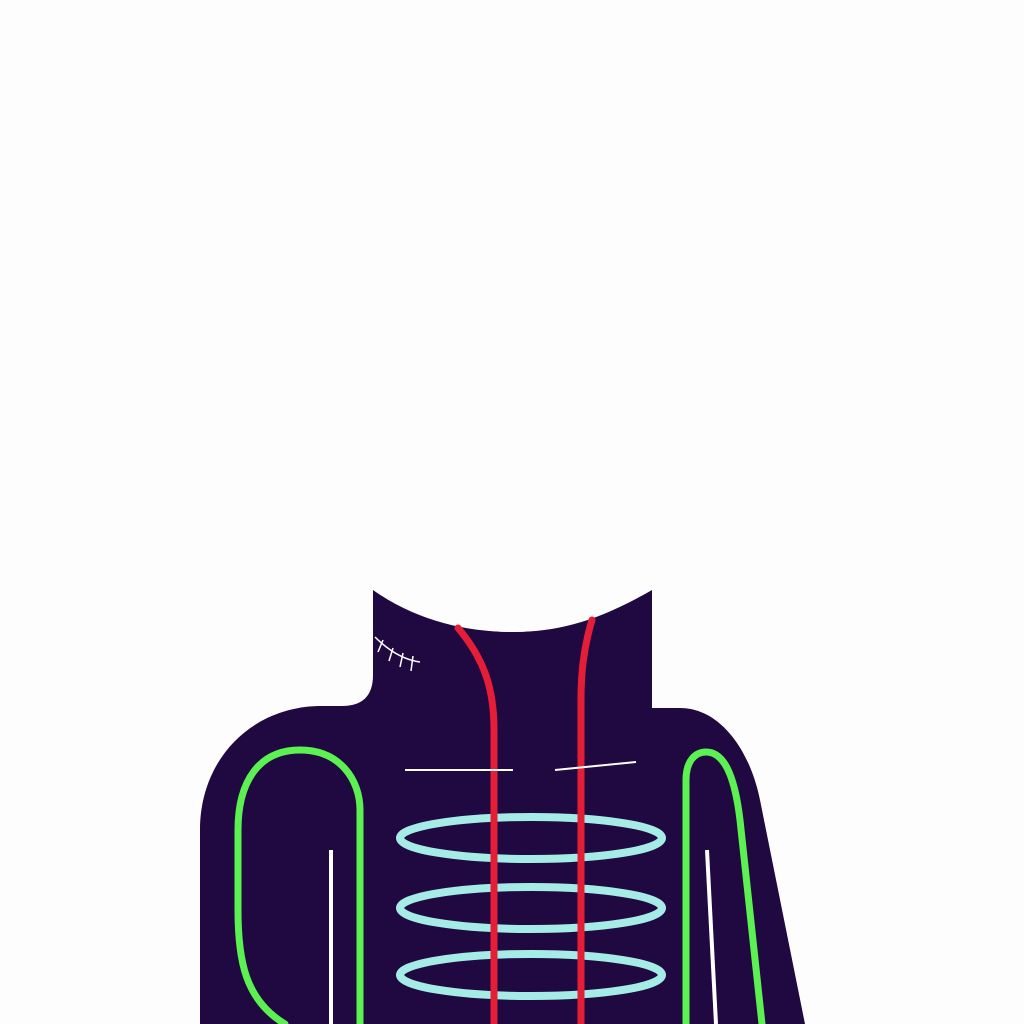  What do you see at coordinates (299, 885) in the screenshot?
I see `left-arm-bone` at bounding box center [299, 885].